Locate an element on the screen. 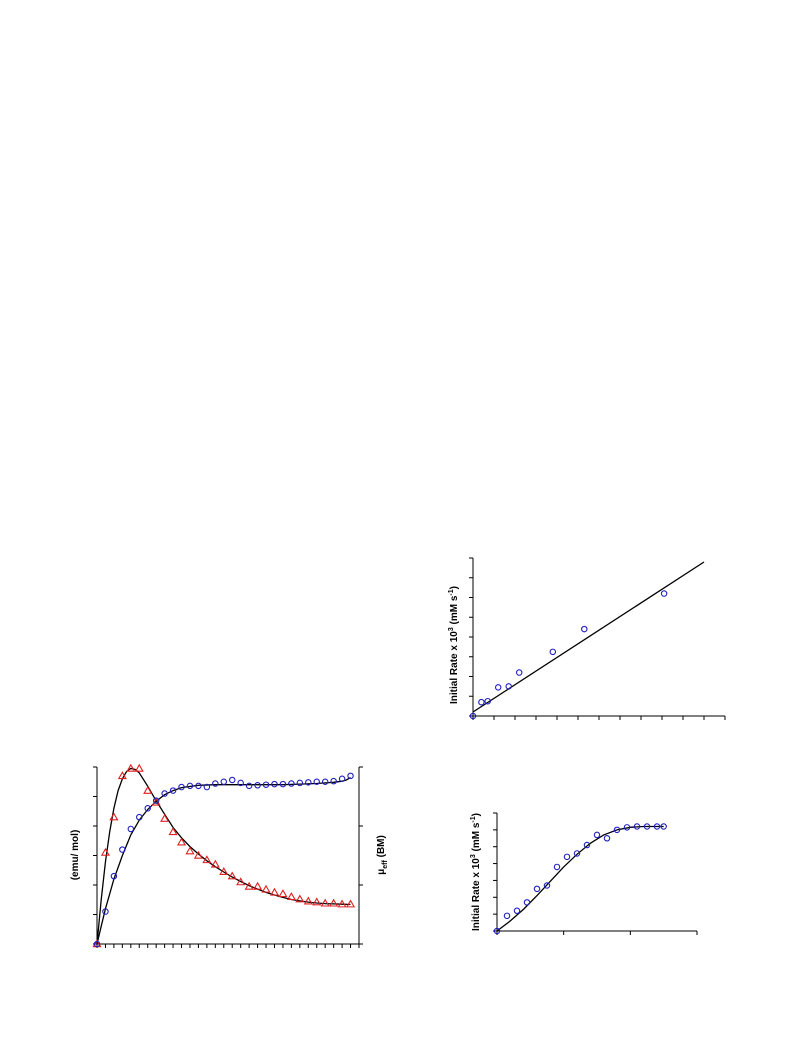 The width and height of the screenshot is (793, 1057). rate-linear-axis-label: Initial Rate x 103 (mM s-1) is located at coordinates (454, 645).